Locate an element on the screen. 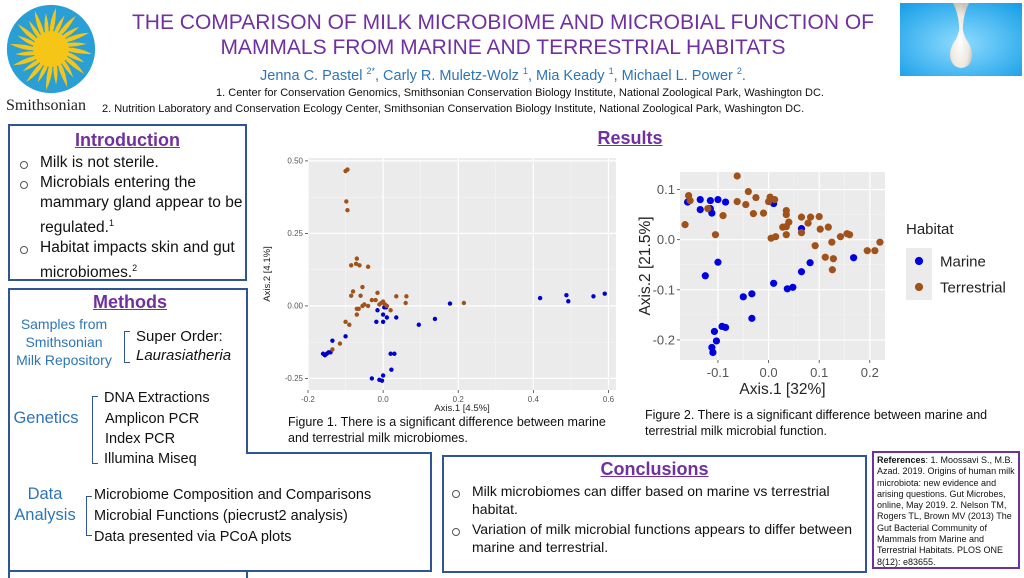  method-item: Microbial Functions (piecrust2 analysis) is located at coordinates (221, 516).